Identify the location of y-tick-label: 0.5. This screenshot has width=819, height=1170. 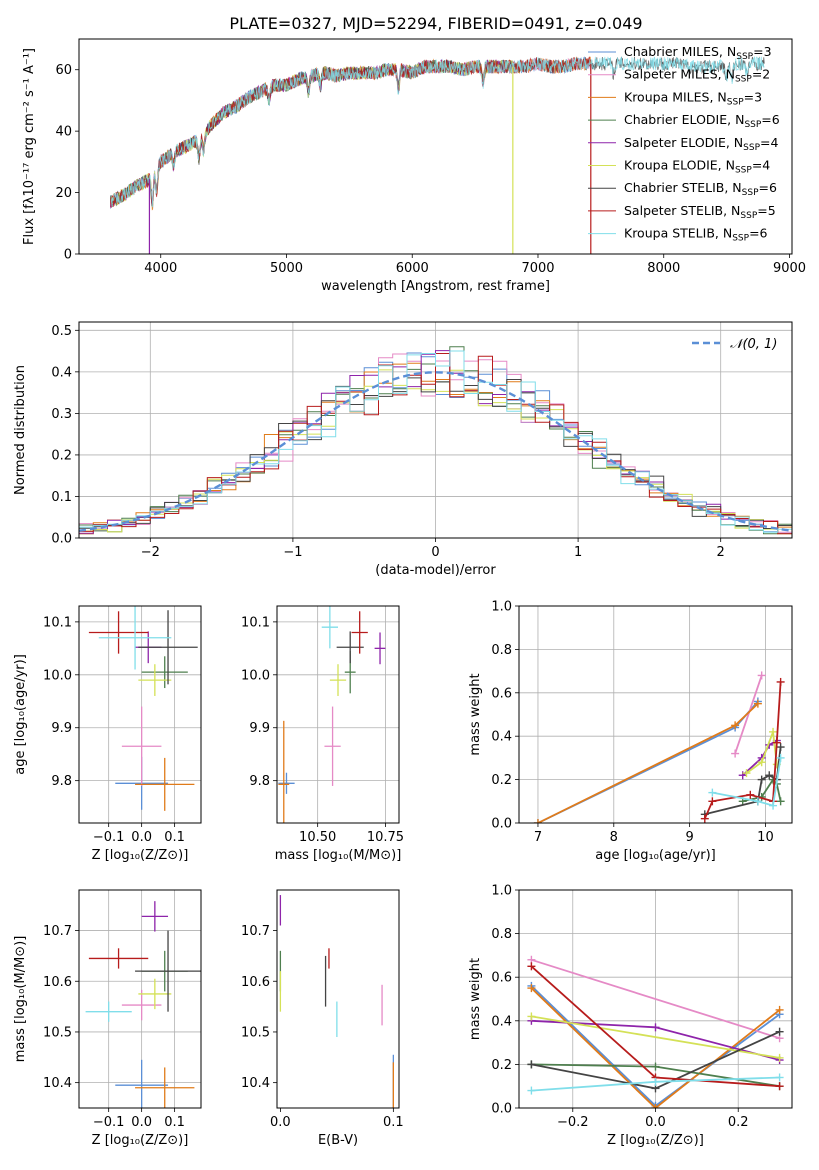
(61, 331).